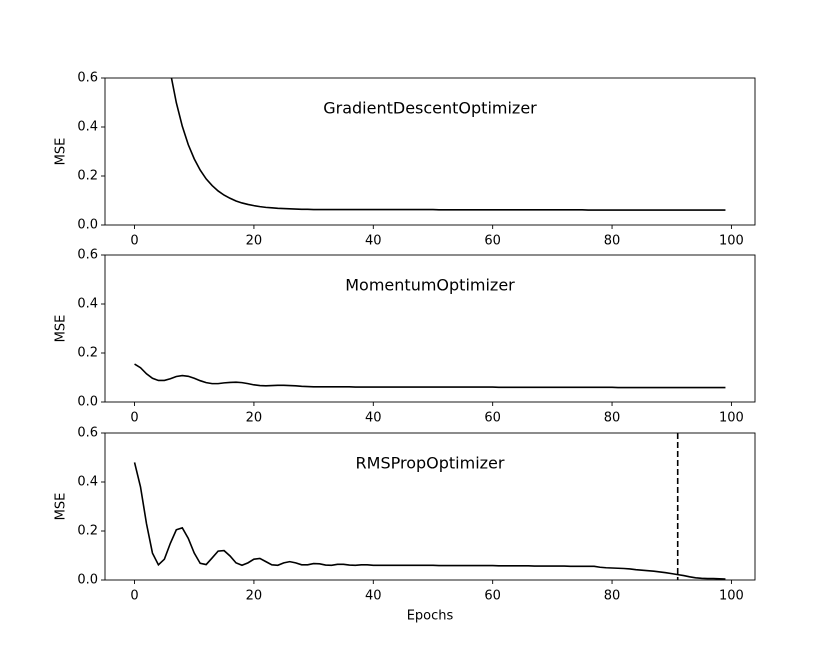 The width and height of the screenshot is (839, 652). Describe the element at coordinates (430, 463) in the screenshot. I see `subplot-title: RMSPropOptimizer` at that location.